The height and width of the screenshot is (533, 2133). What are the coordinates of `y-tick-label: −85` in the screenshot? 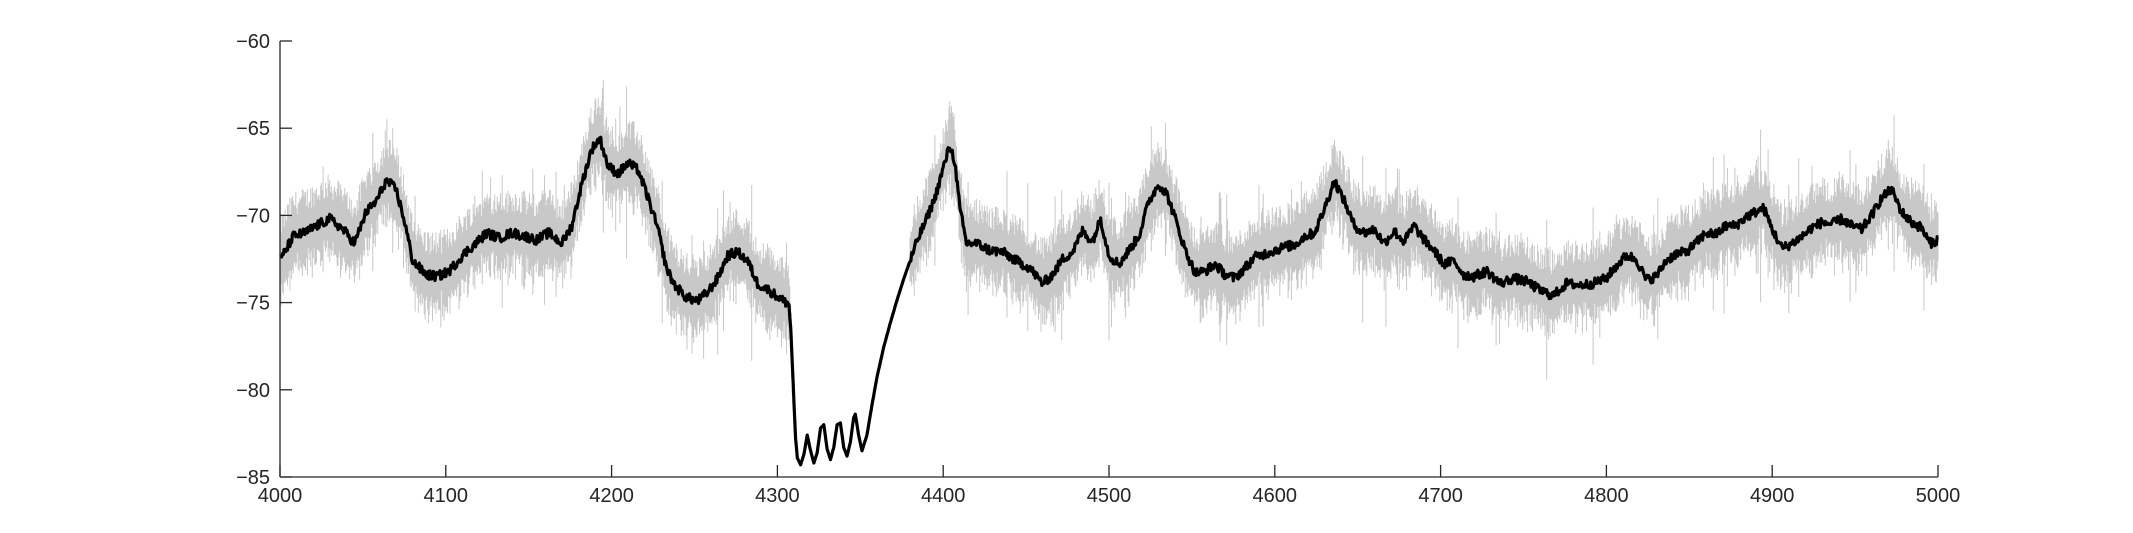 It's located at (253, 478).